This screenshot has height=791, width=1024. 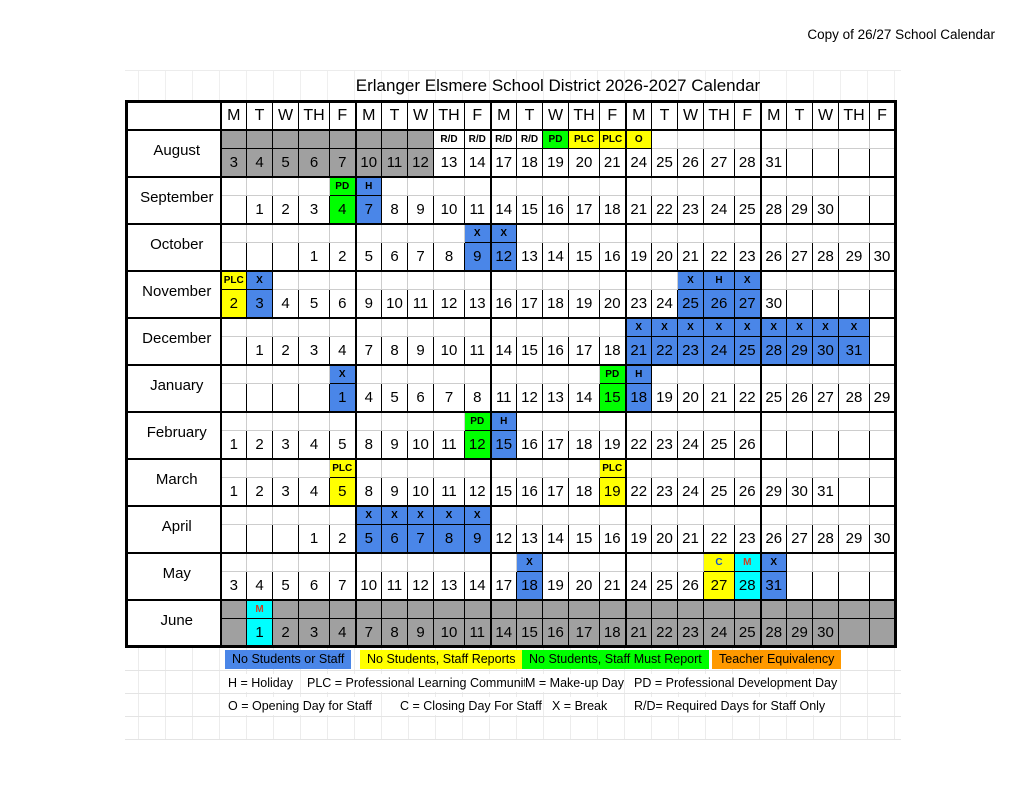 What do you see at coordinates (511, 585) in the screenshot?
I see `month-date-row: 3 4 5 6 7 10 11 12 13 14 17 18 19 20 21 24 25 26 27 28 31` at bounding box center [511, 585].